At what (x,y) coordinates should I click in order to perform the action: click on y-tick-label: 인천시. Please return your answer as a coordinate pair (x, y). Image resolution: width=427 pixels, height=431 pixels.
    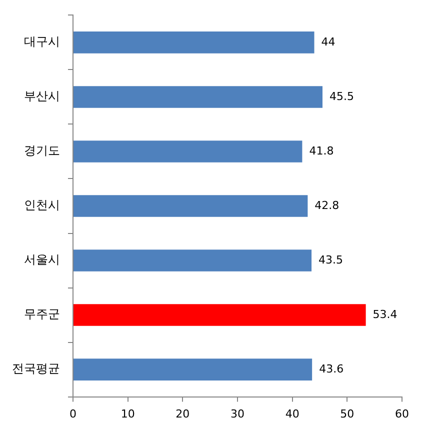
    Looking at the image, I should click on (42, 205).